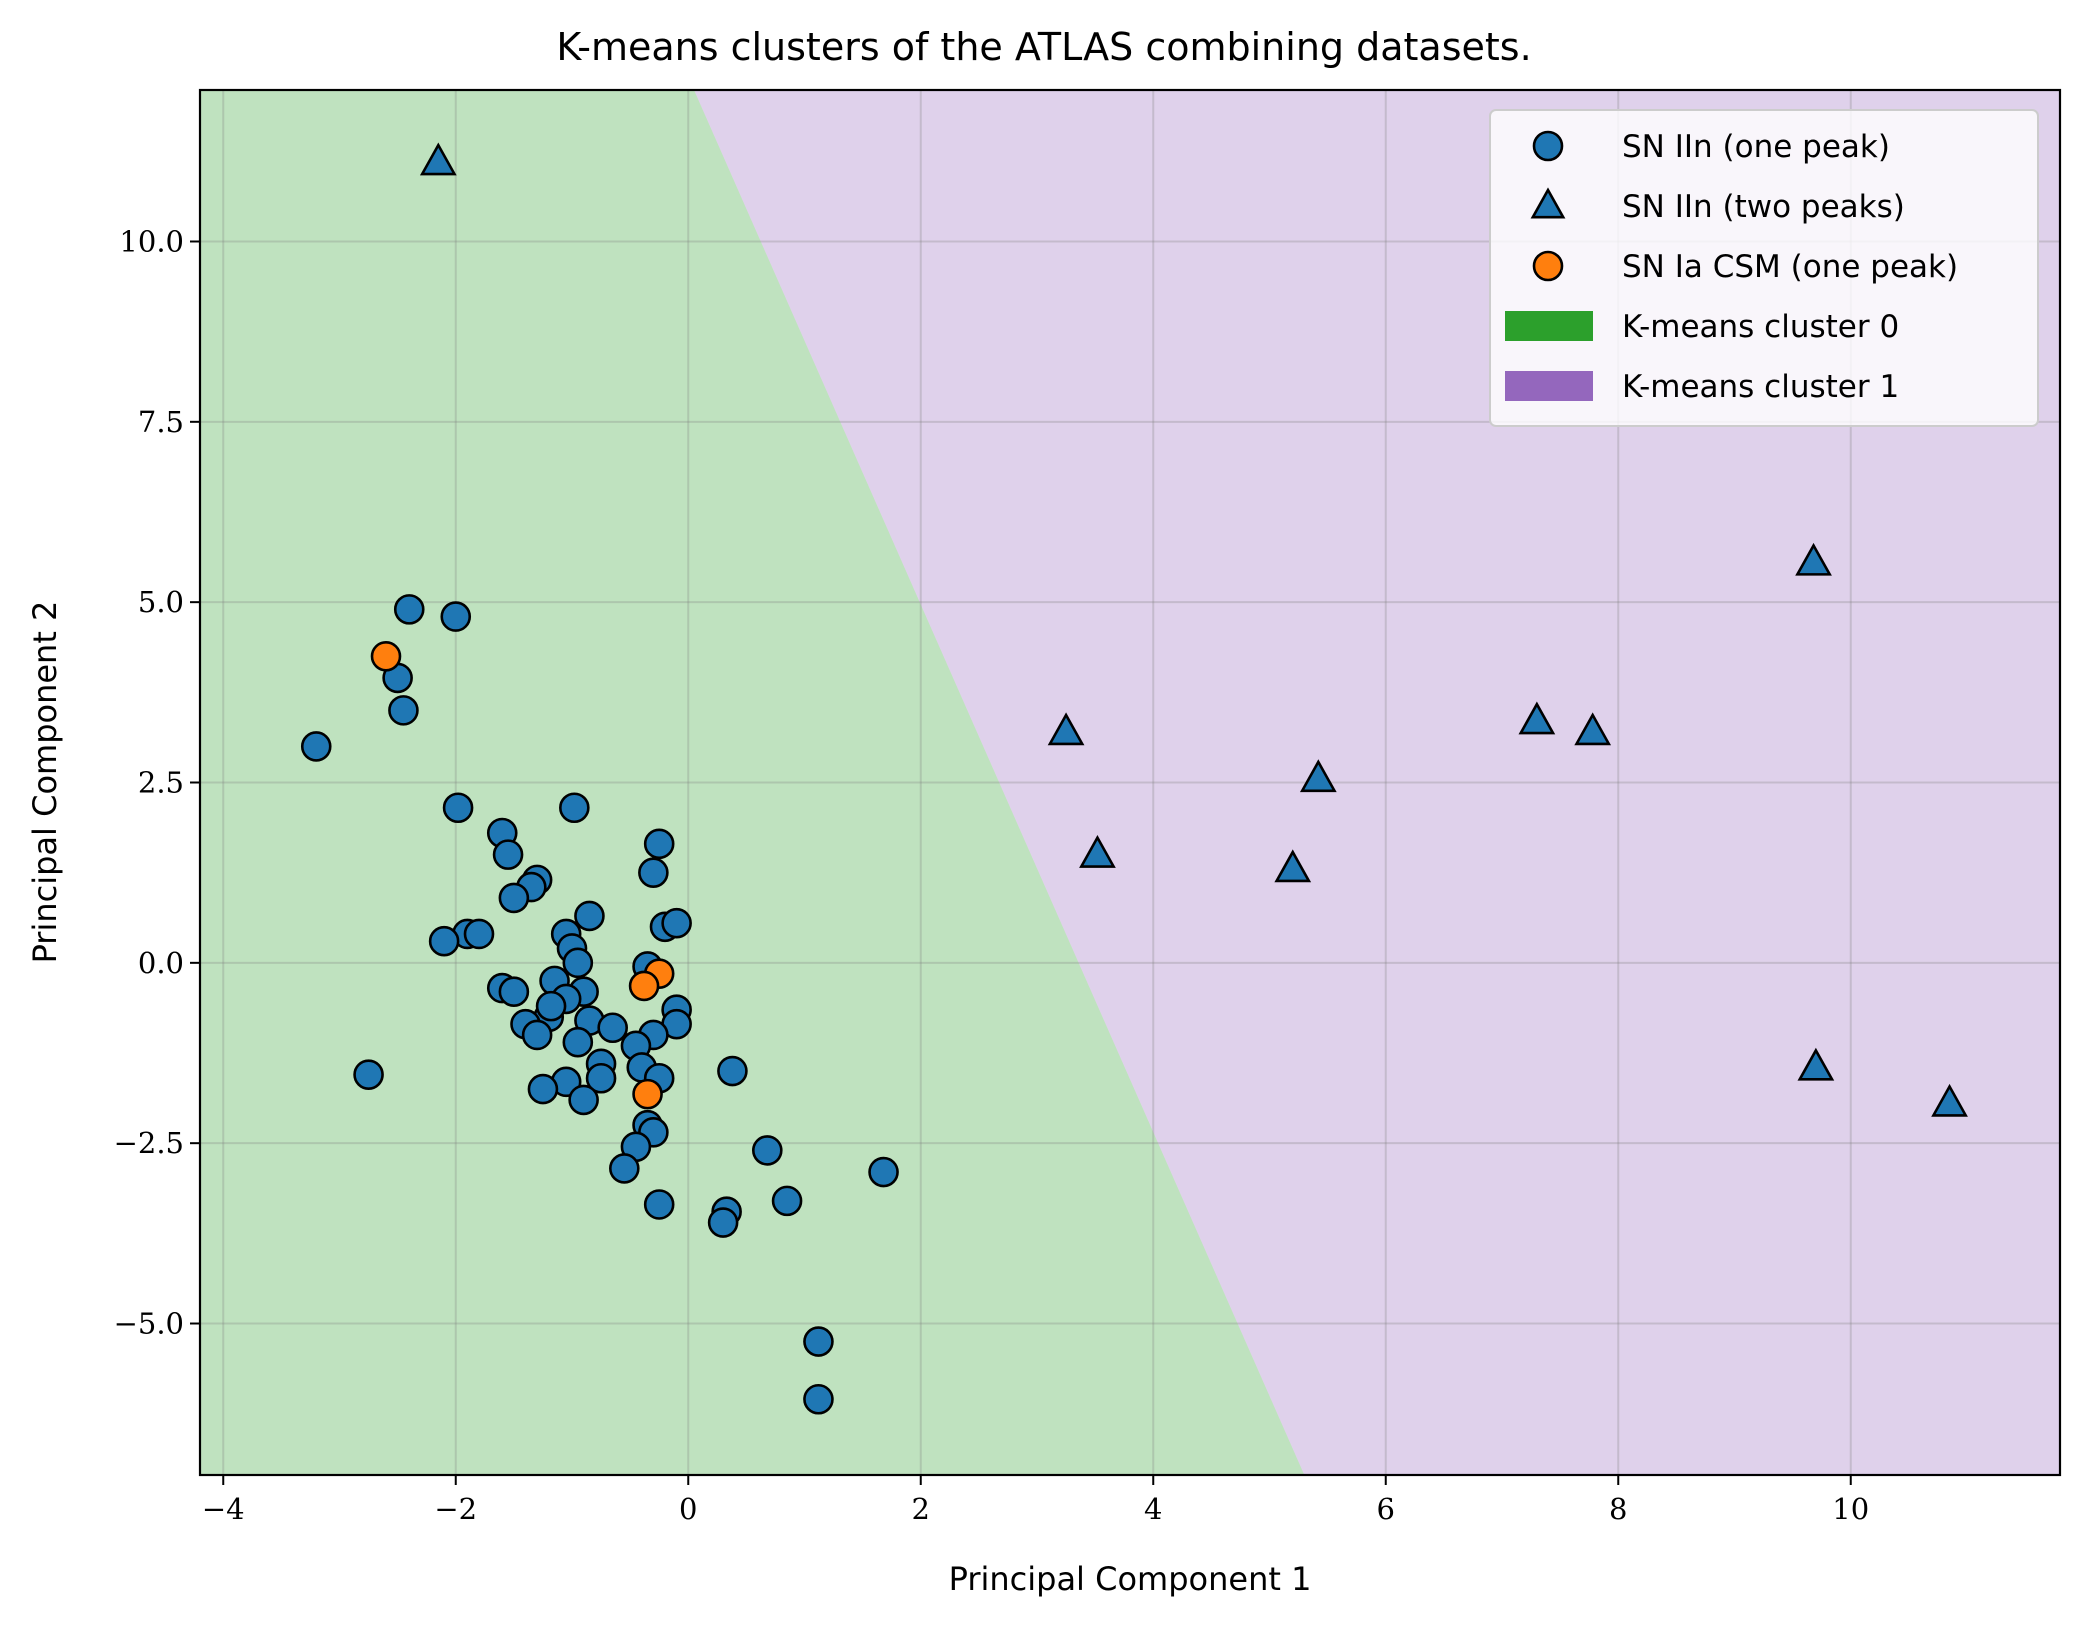 The width and height of the screenshot is (2088, 1625). Describe the element at coordinates (1763, 207) in the screenshot. I see `legend-label: SN IIn (two peaks)` at that location.